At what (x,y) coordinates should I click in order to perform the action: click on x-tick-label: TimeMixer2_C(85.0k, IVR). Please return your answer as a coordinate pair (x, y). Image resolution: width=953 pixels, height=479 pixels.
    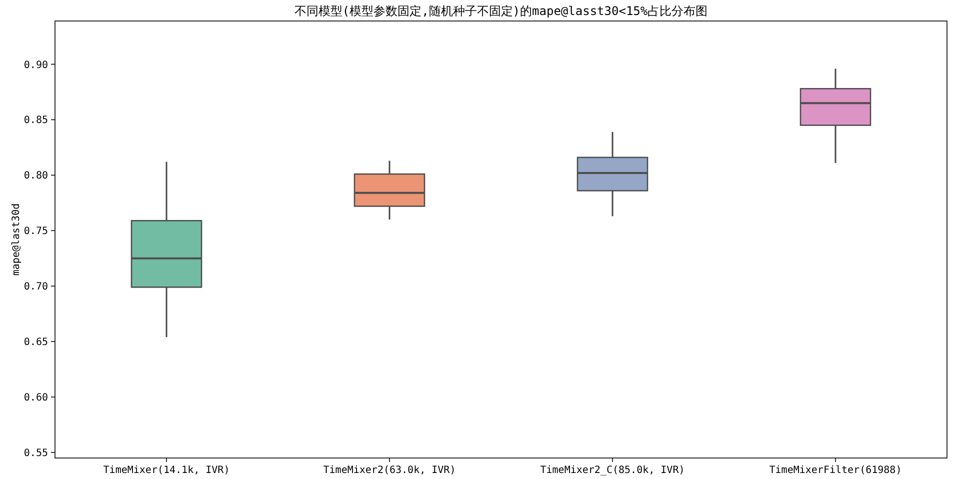
    Looking at the image, I should click on (612, 470).